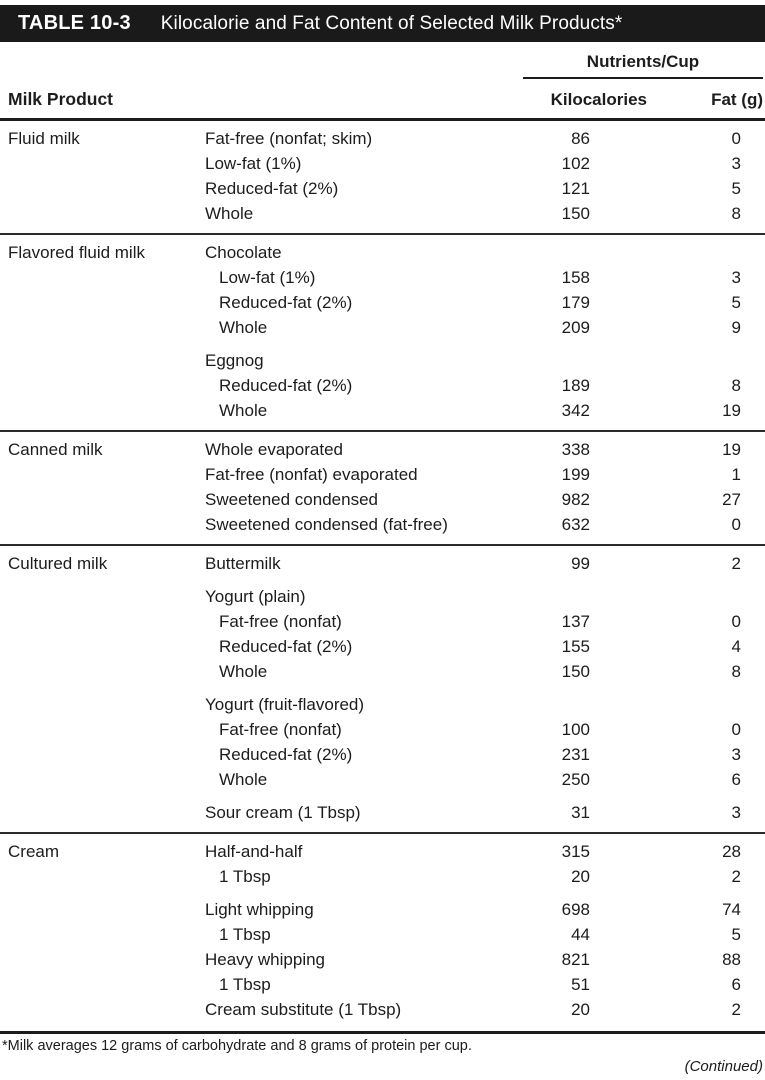  Describe the element at coordinates (280, 729) in the screenshot. I see `milk-product-cell: Fat-free (nonfat)` at that location.